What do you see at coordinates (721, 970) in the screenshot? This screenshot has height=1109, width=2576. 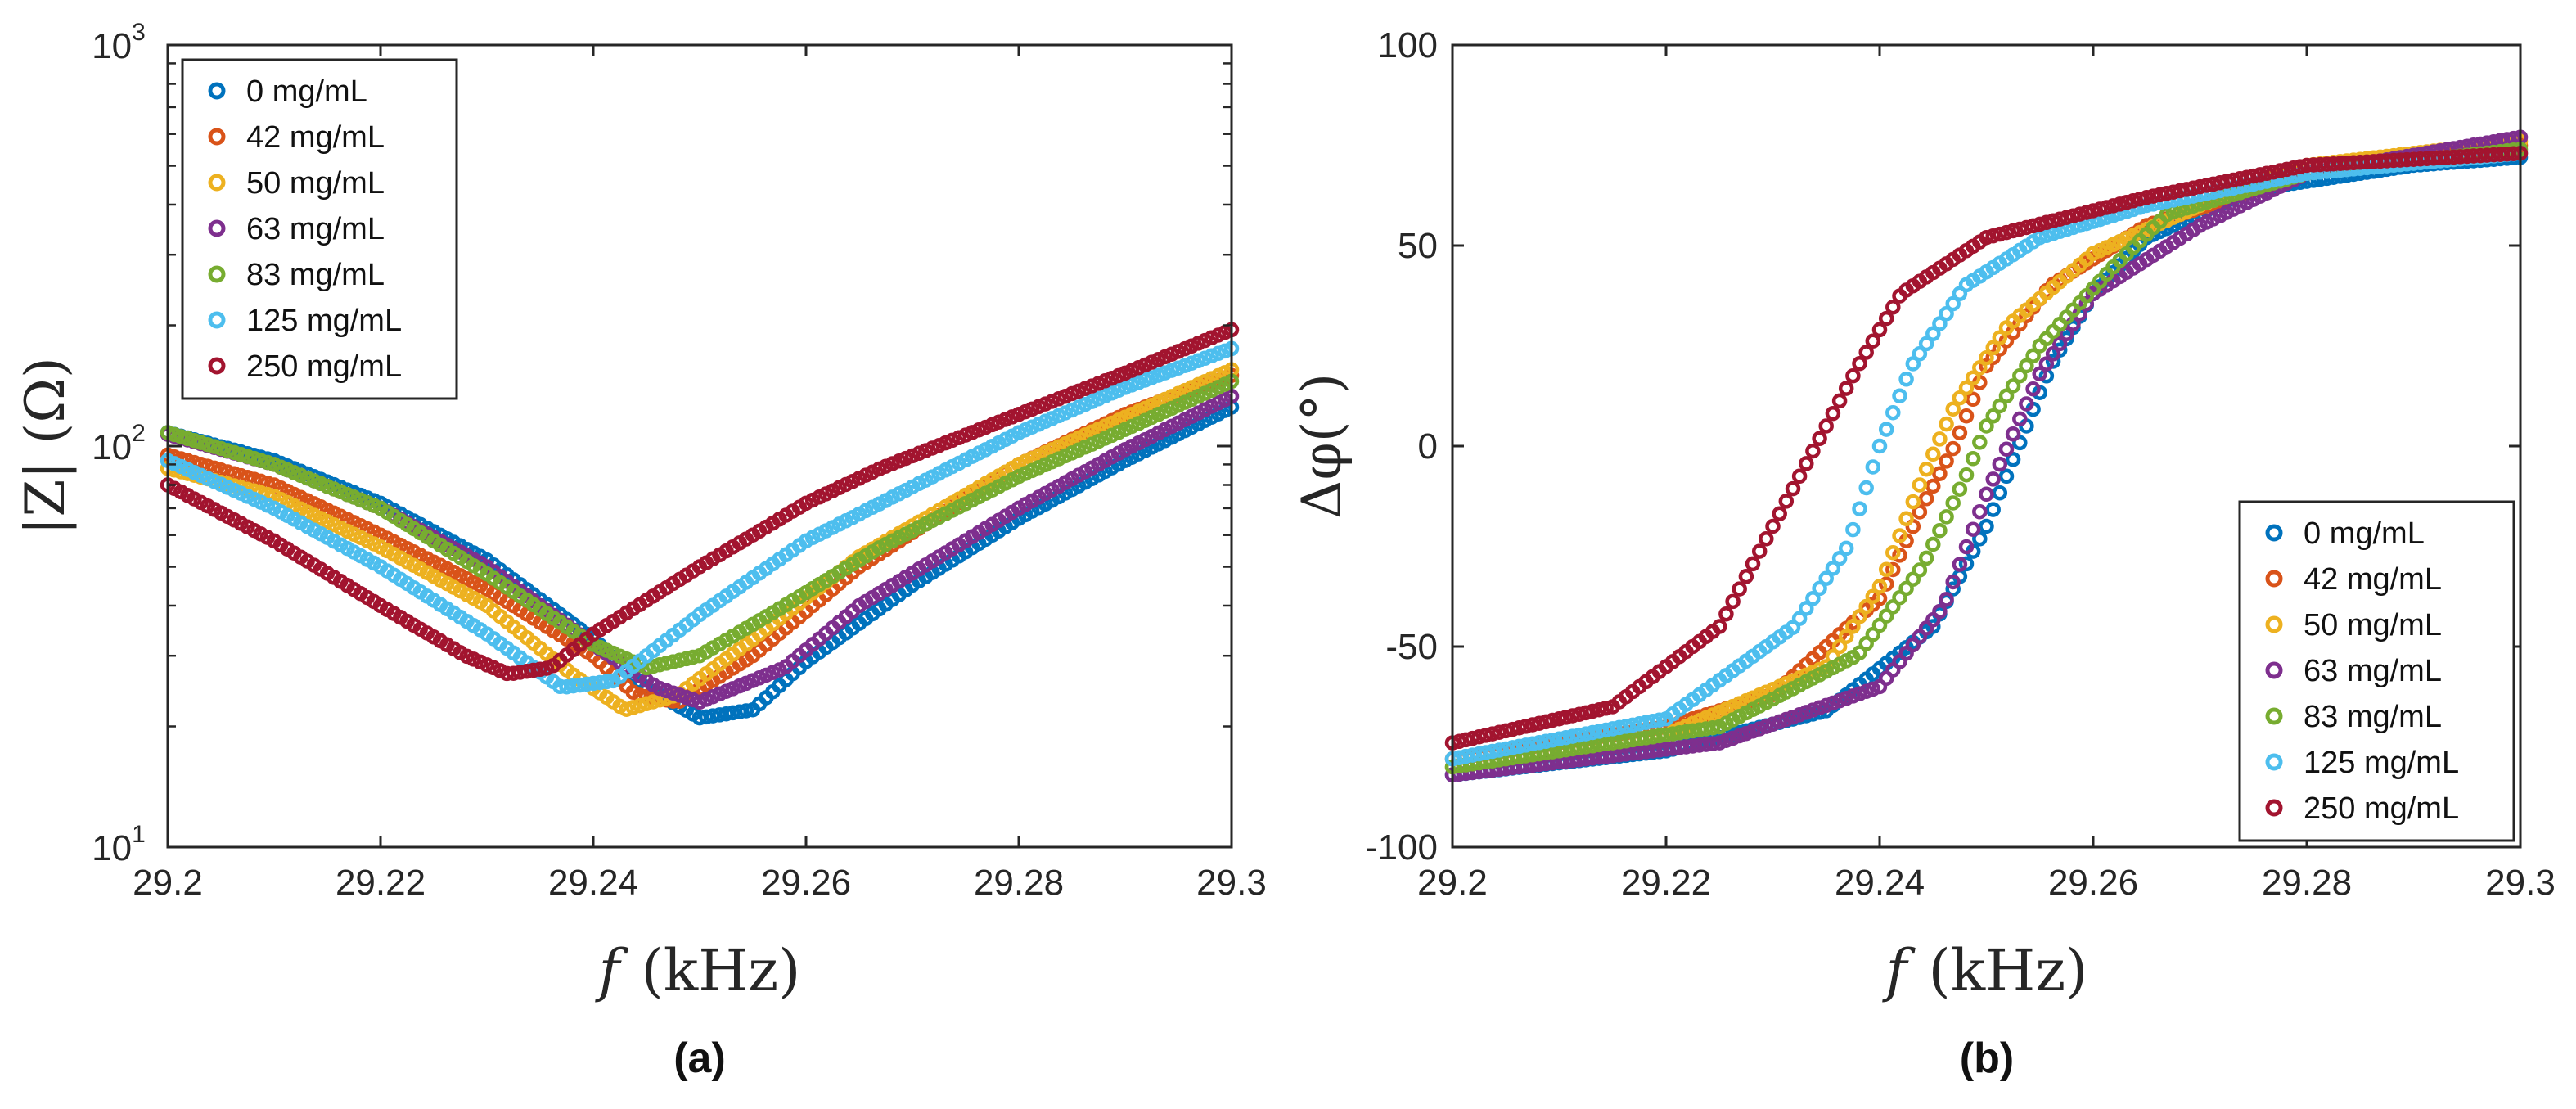 I see `panel-a-x-axis-unit: (kHz)` at bounding box center [721, 970].